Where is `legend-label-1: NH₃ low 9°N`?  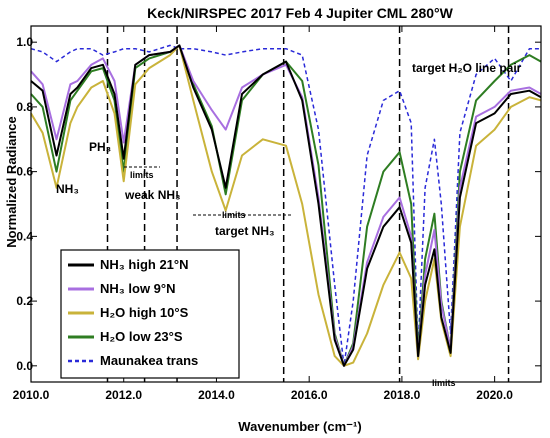 legend-label-1: NH₃ low 9°N is located at coordinates (138, 288).